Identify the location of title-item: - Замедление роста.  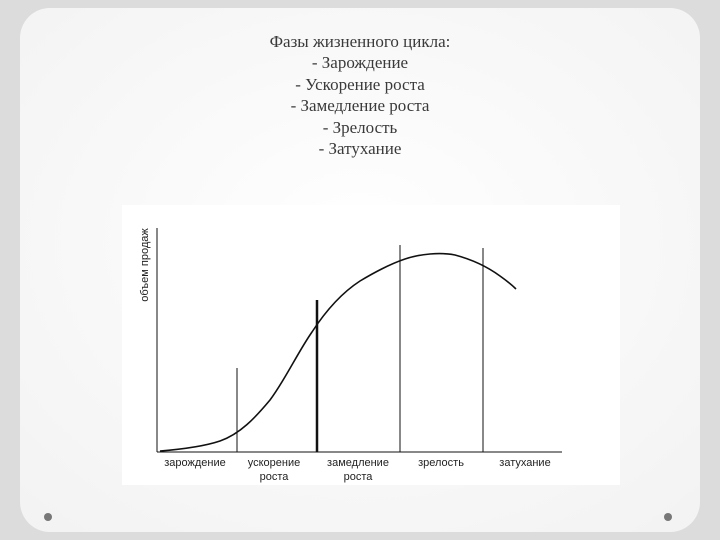
(360, 105).